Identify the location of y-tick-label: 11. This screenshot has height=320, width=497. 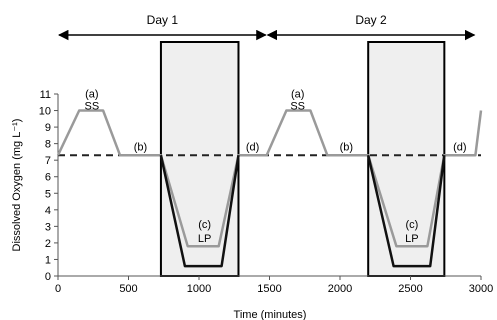
(45, 95).